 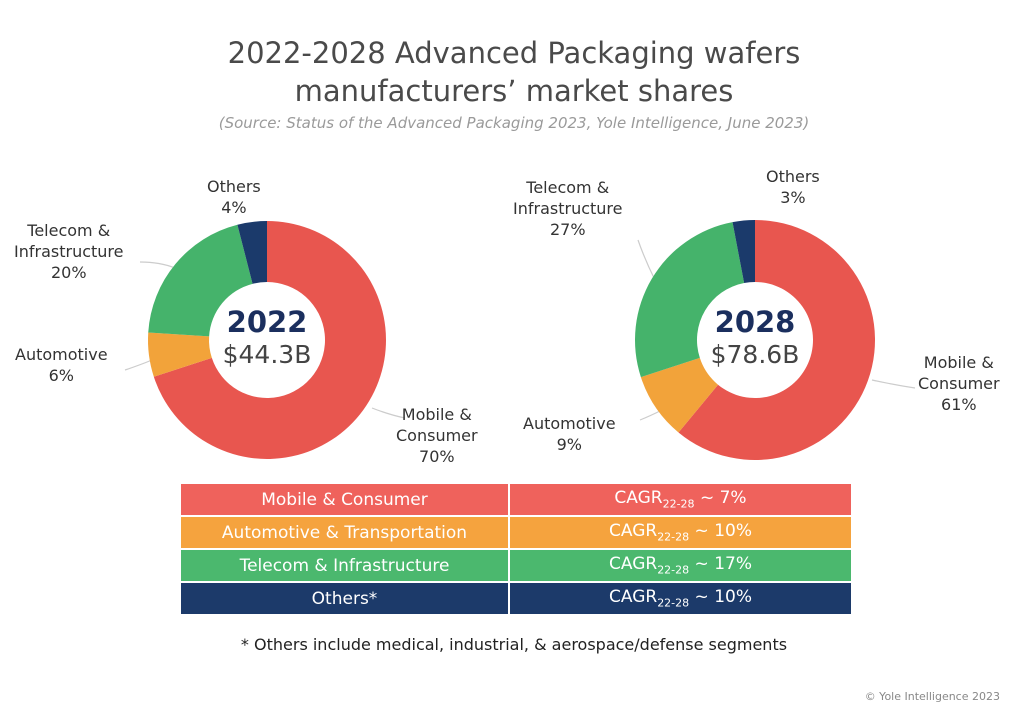 I want to click on title-line-1: 2022-2028 Advanced Packaging wafers, so click(x=514, y=53).